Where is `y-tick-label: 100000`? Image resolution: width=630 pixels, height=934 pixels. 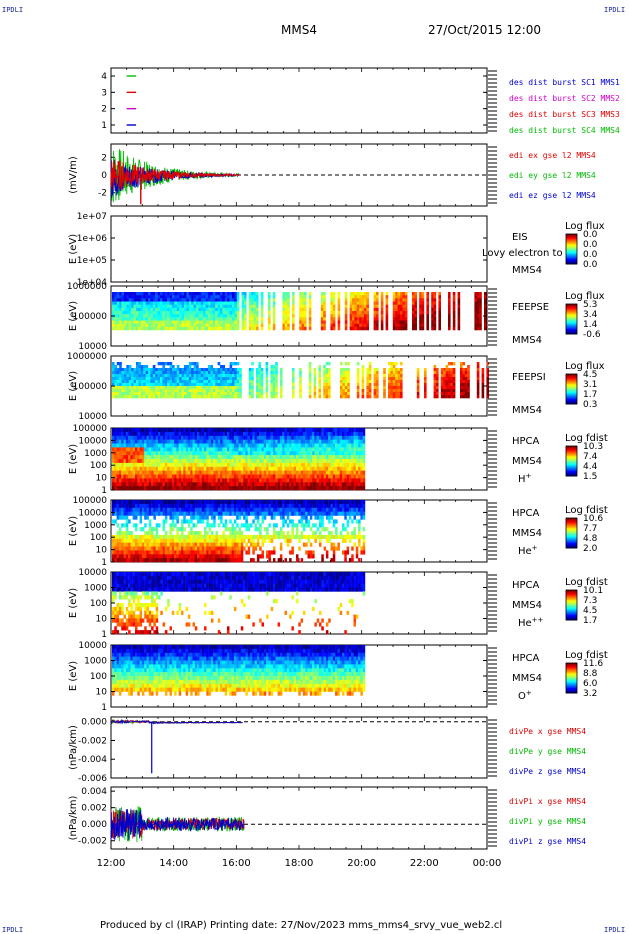 y-tick-label: 100000 is located at coordinates (90, 429).